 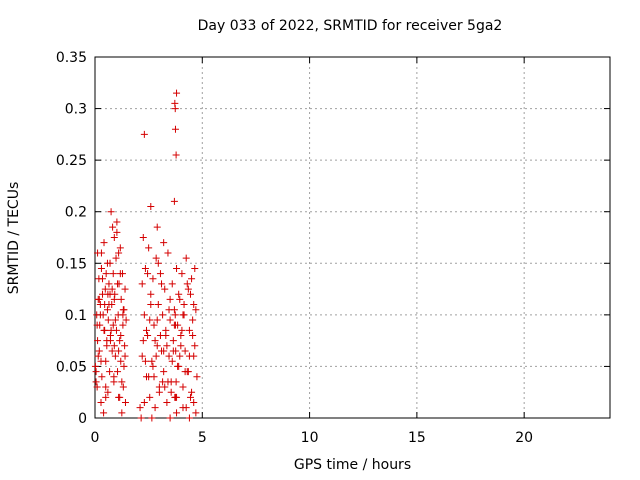 What do you see at coordinates (14, 238) in the screenshot?
I see `y-axis-label: SRMTID / TECUs` at bounding box center [14, 238].